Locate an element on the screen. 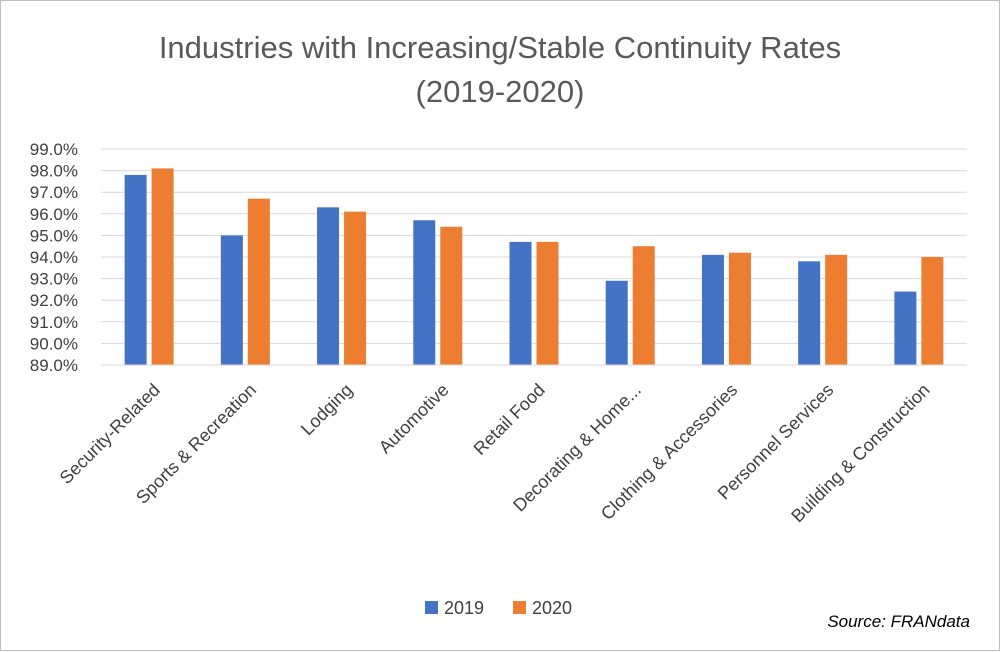 The width and height of the screenshot is (1000, 652). chart-subtitle: (2019-2020) is located at coordinates (500, 91).